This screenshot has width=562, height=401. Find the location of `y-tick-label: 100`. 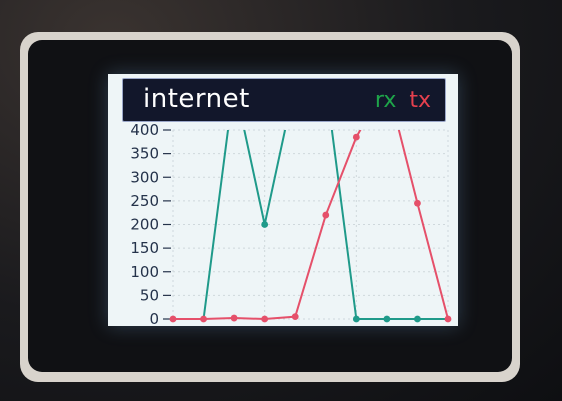

y-tick-label: 100 is located at coordinates (144, 272).